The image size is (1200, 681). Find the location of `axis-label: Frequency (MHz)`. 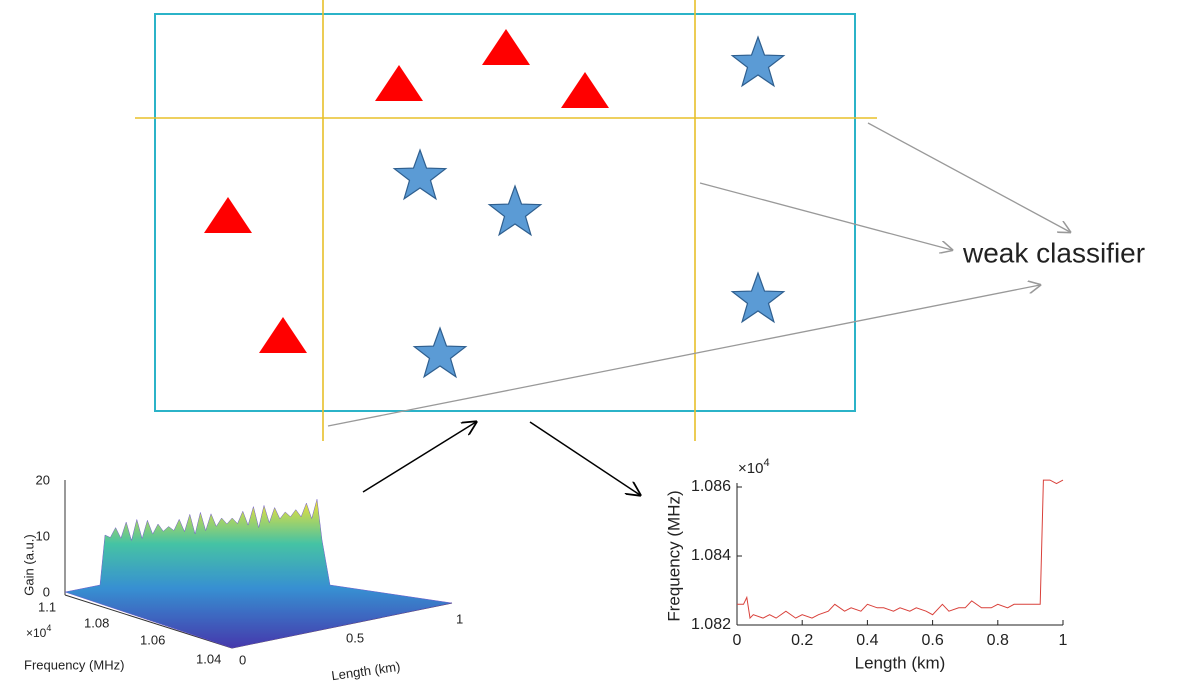

axis-label: Frequency (MHz) is located at coordinates (74, 664).